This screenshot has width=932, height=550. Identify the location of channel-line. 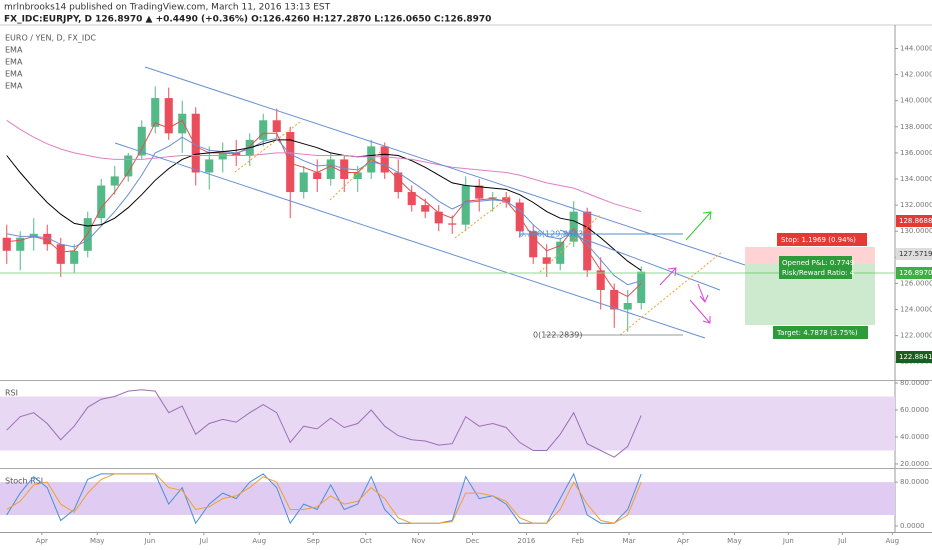
(640, 260).